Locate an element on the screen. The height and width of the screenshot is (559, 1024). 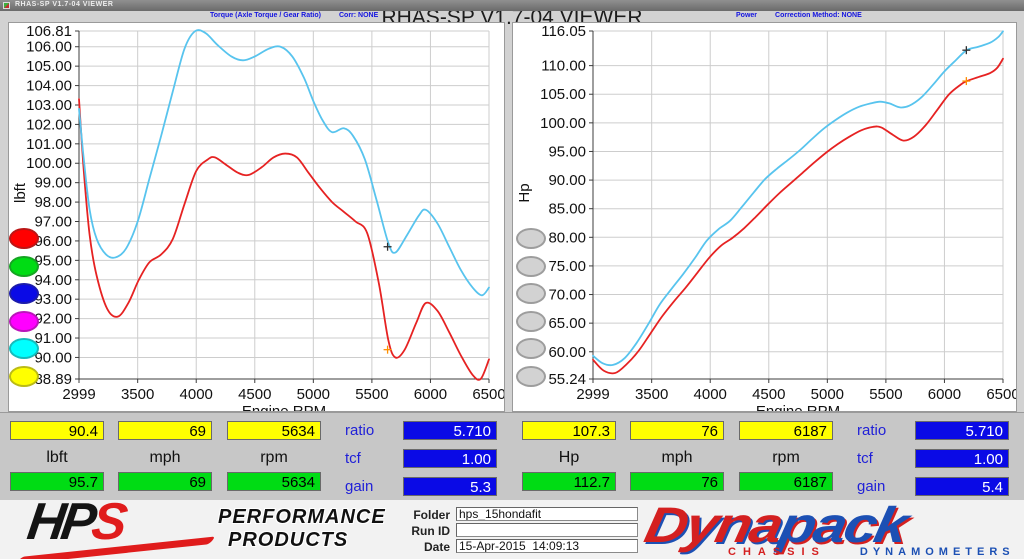
svg-text: 85.00 is located at coordinates (567, 209).